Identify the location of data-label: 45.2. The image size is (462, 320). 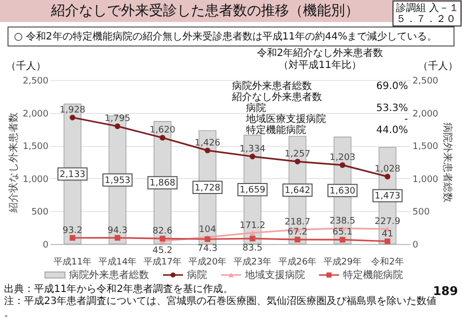
(162, 251).